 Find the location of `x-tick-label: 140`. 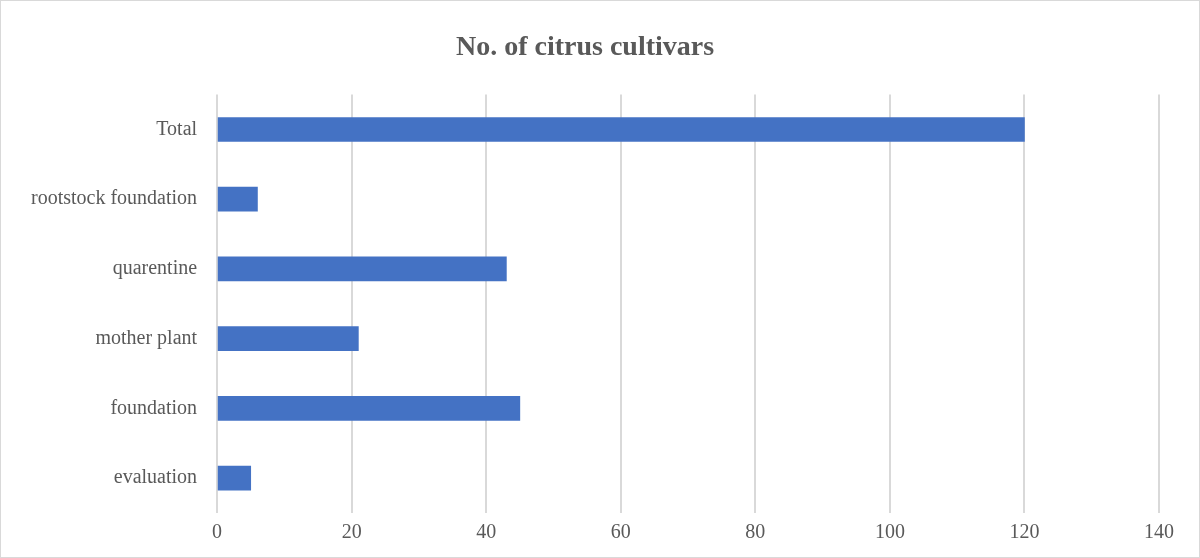

x-tick-label: 140 is located at coordinates (1159, 531).